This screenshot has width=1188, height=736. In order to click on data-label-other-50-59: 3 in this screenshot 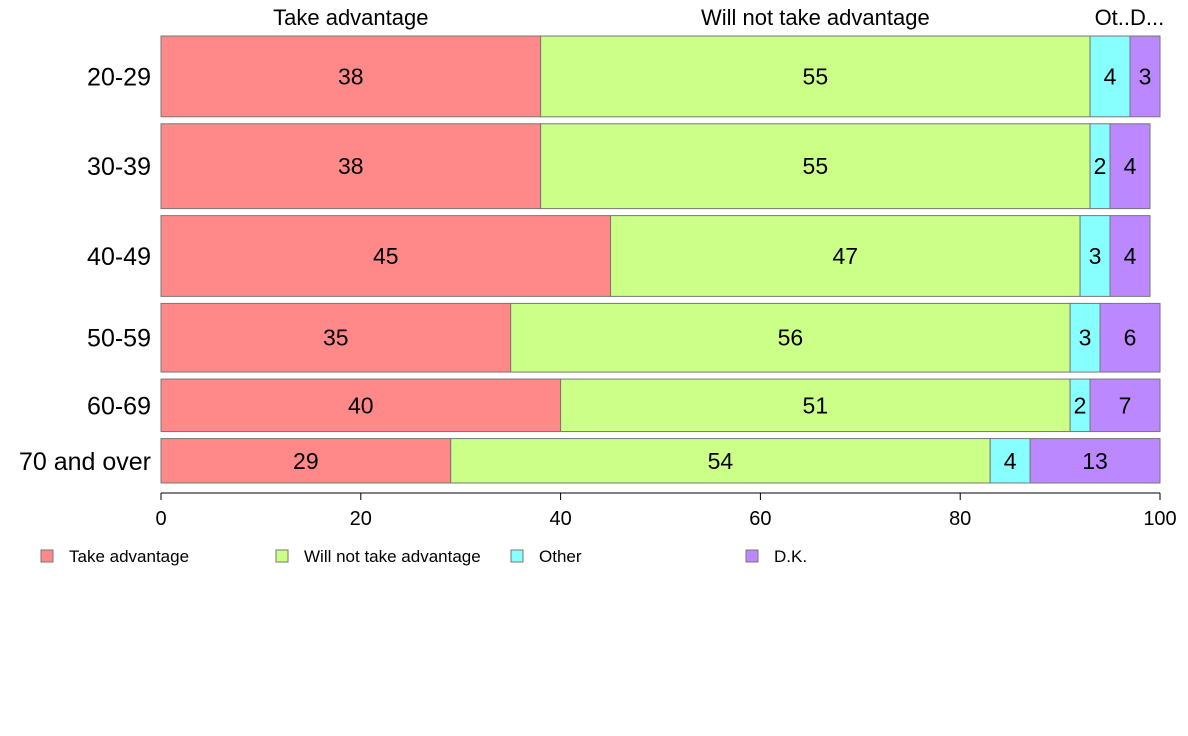, I will do `click(1085, 338)`.